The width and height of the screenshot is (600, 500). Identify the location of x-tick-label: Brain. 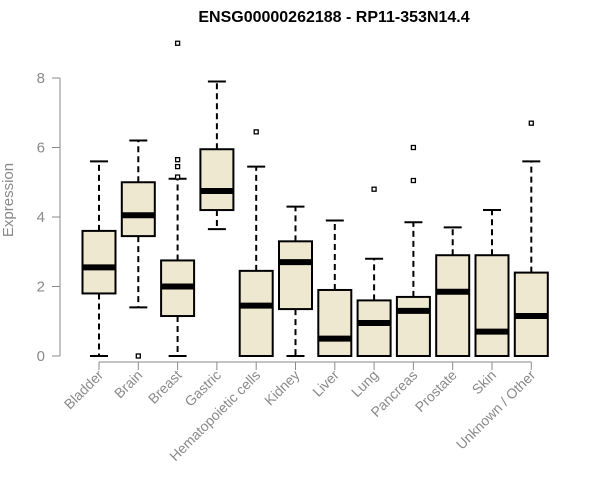
(128, 384).